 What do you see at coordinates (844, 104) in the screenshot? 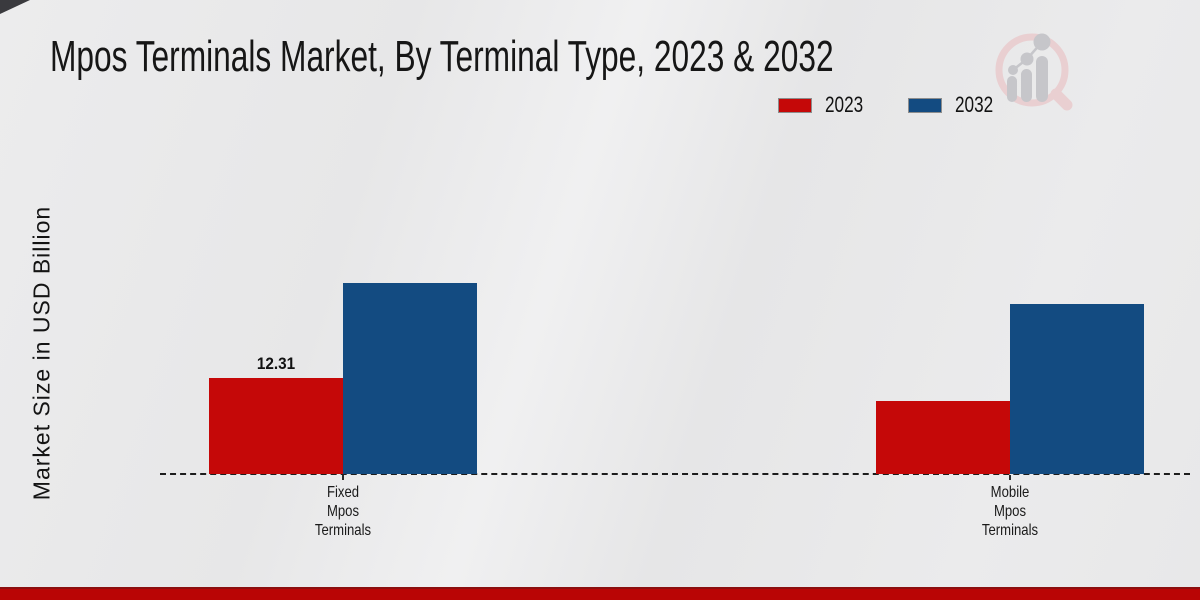
I see `legend-label-2023: 2023` at bounding box center [844, 104].